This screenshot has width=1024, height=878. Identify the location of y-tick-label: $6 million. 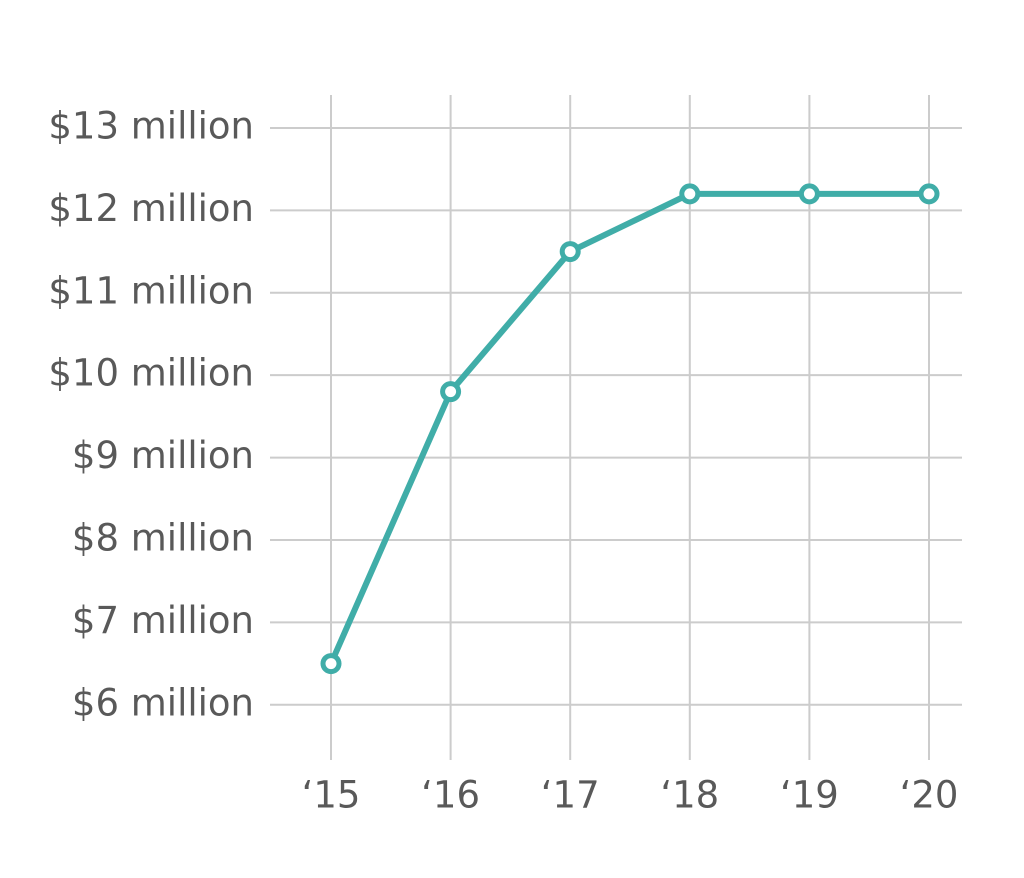
(163, 702).